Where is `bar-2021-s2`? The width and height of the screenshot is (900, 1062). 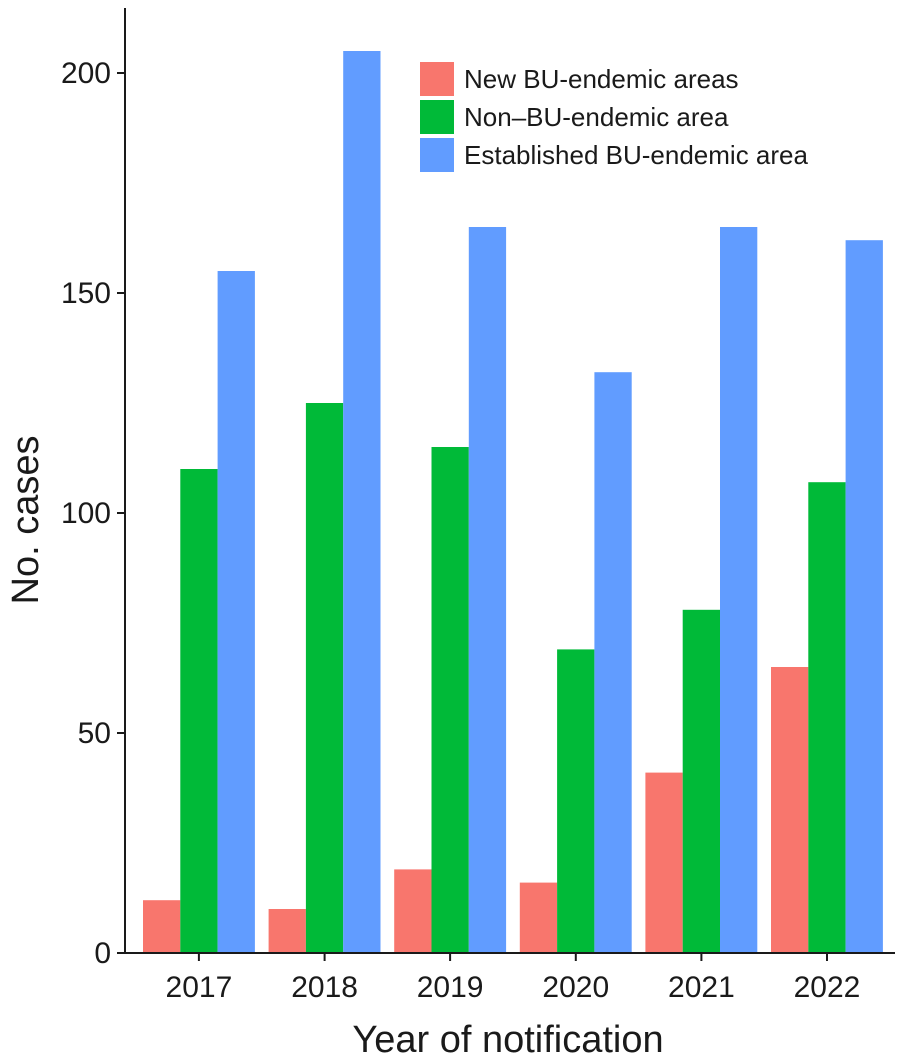
bar-2021-s2 is located at coordinates (739, 590).